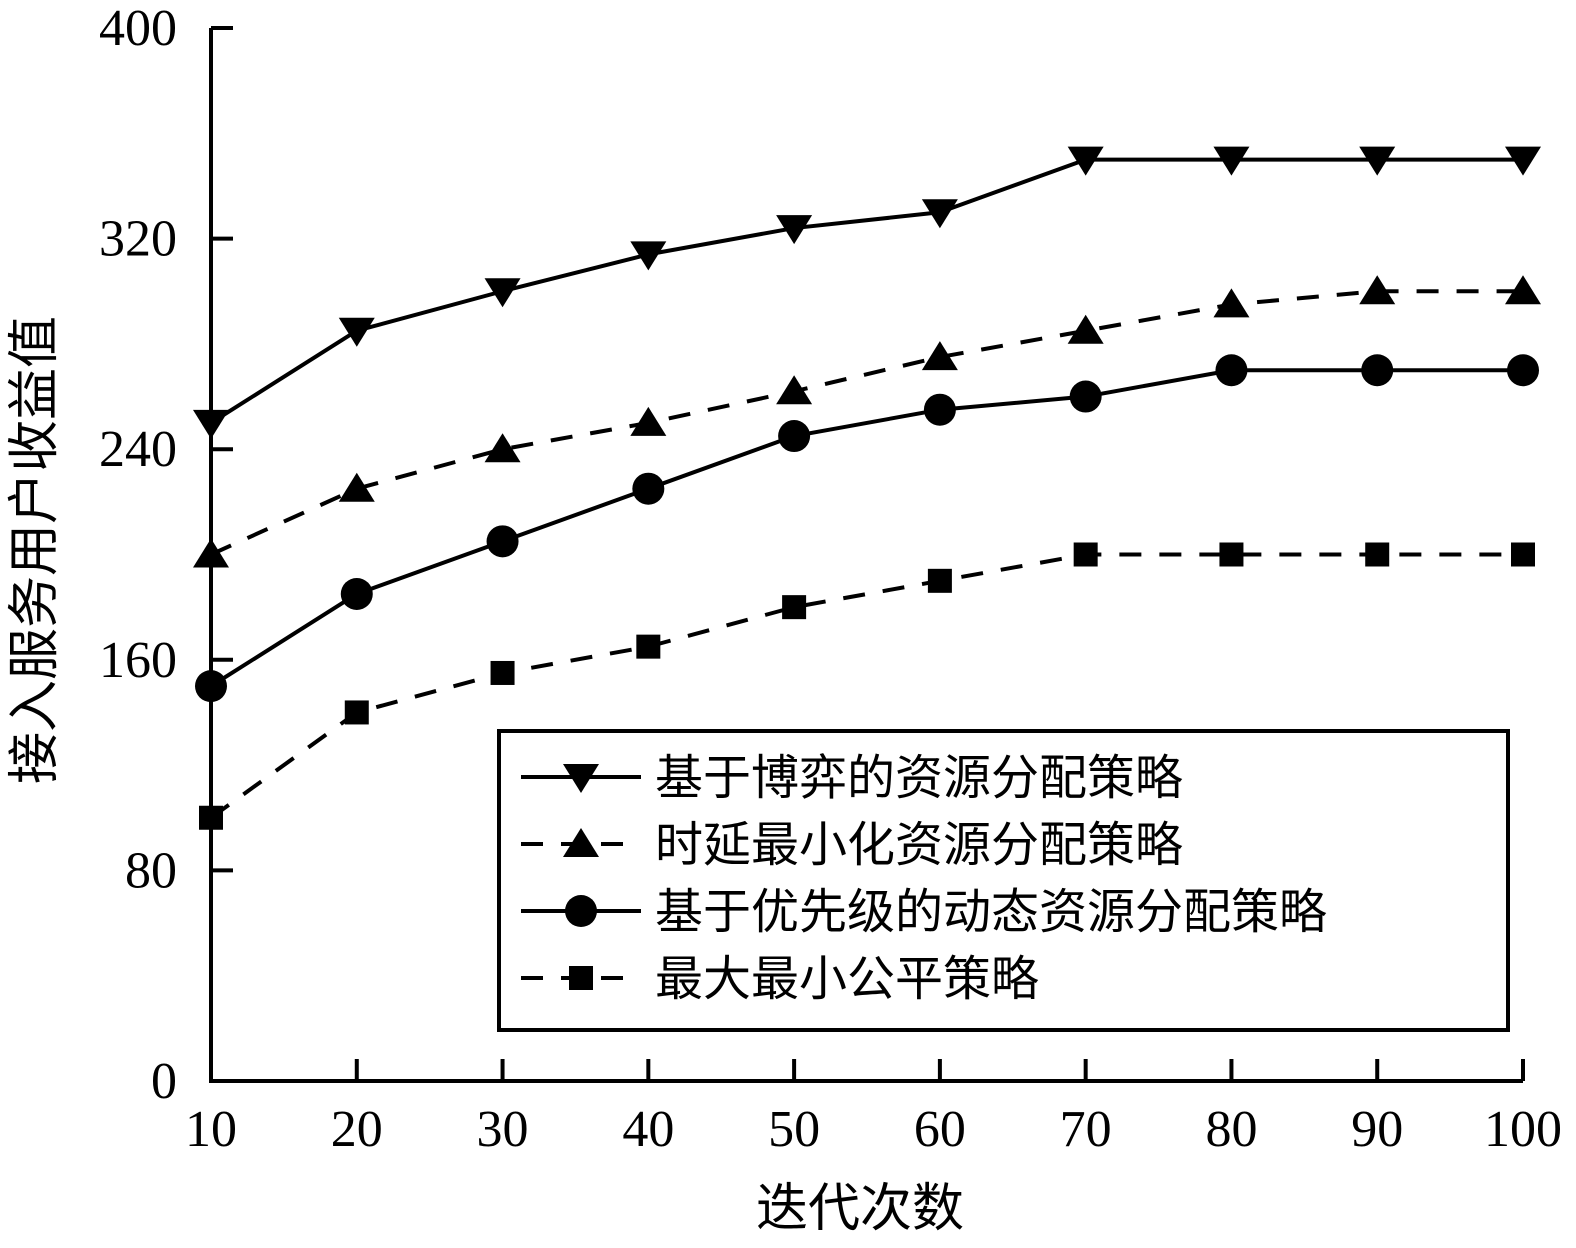 The image size is (1576, 1248). What do you see at coordinates (1523, 1129) in the screenshot?
I see `x-tick-label-100: 100` at bounding box center [1523, 1129].